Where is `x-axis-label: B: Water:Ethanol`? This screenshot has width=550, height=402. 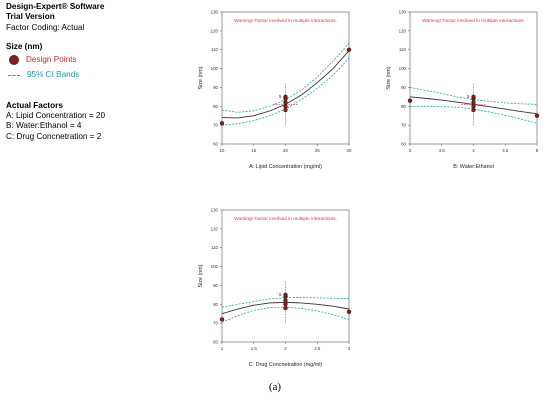
x-axis-label: B: Water:Ethanol is located at coordinates (473, 167).